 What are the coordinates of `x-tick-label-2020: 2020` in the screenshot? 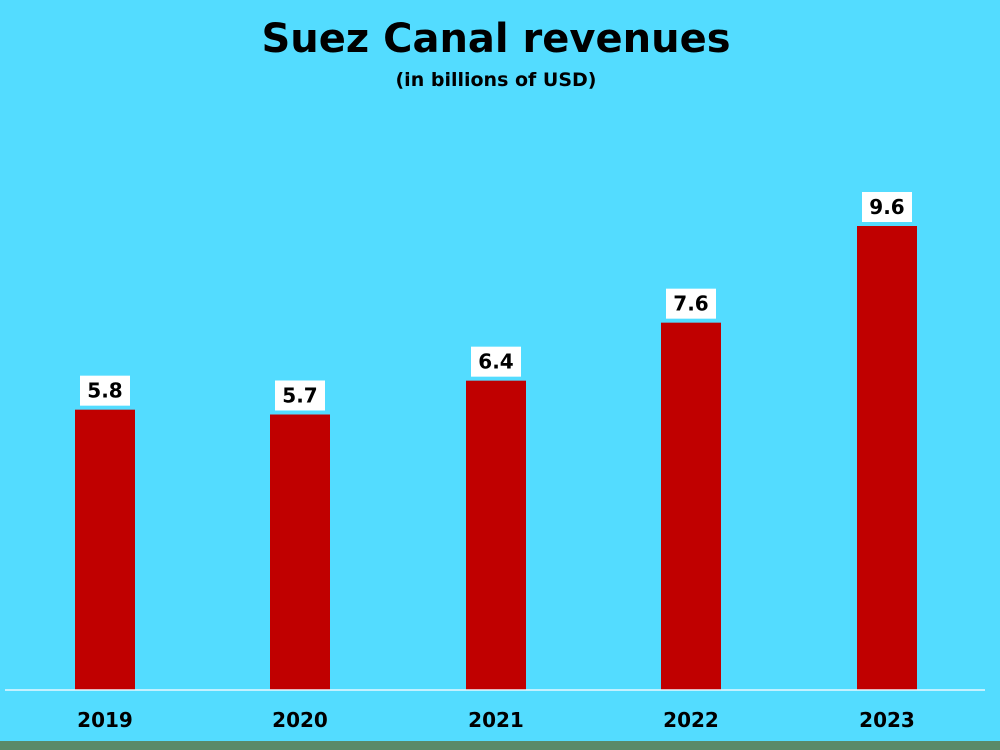 It's located at (300, 720).